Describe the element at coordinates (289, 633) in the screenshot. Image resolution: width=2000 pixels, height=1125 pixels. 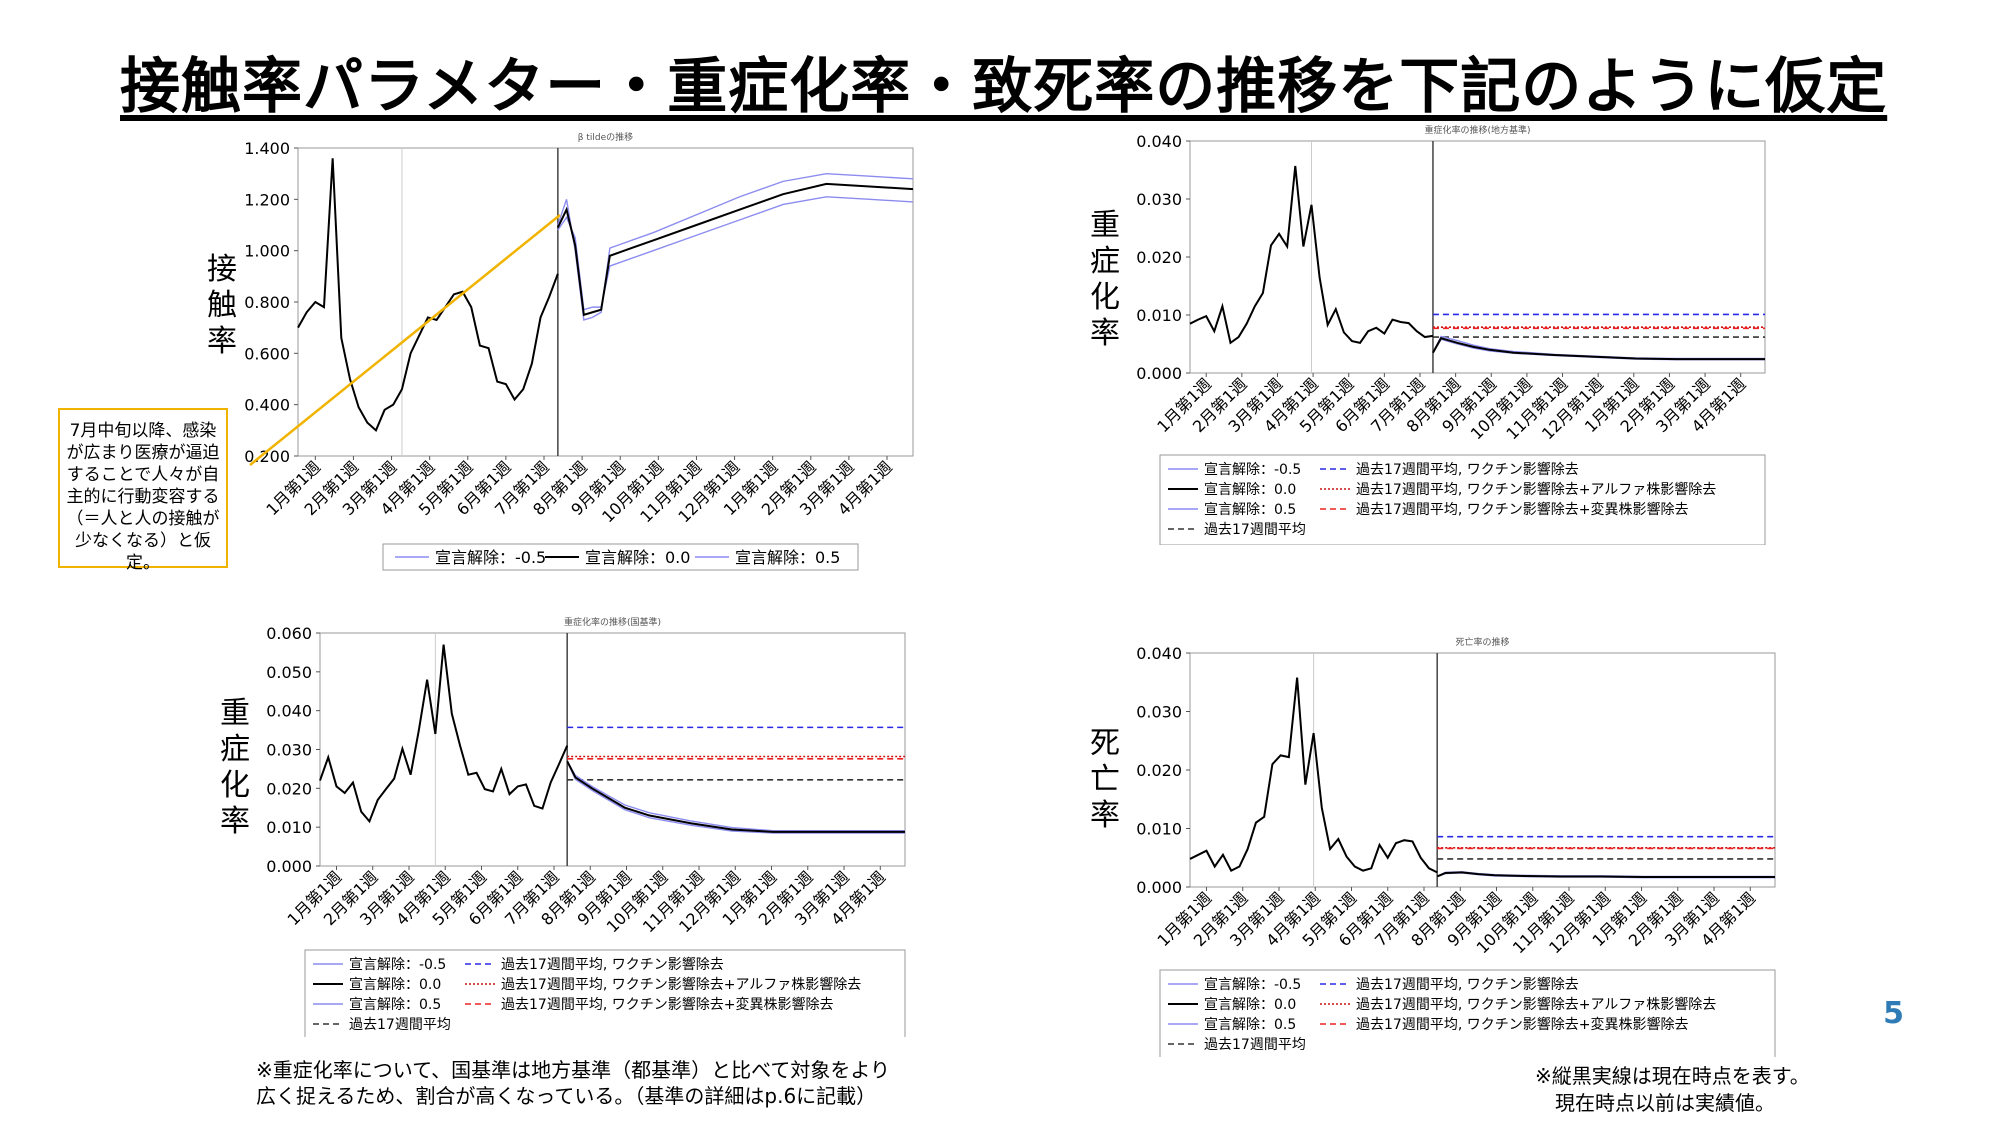
I see `y-tick-label: 0.060` at that location.